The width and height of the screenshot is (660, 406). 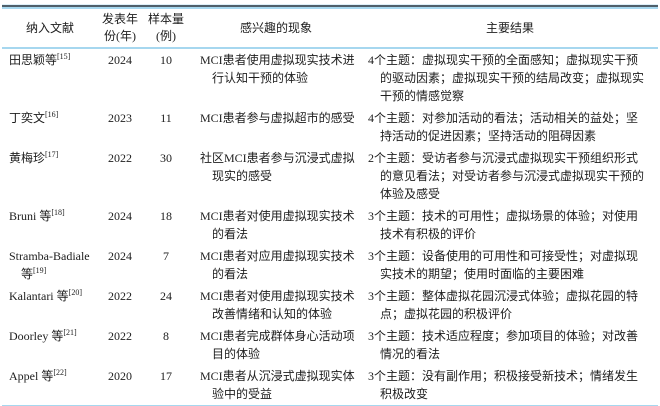 I want to click on phenomenon-of-interest-cell: MCI患者使用虚拟现实技术进行认知干预的体验, so click(x=277, y=69).